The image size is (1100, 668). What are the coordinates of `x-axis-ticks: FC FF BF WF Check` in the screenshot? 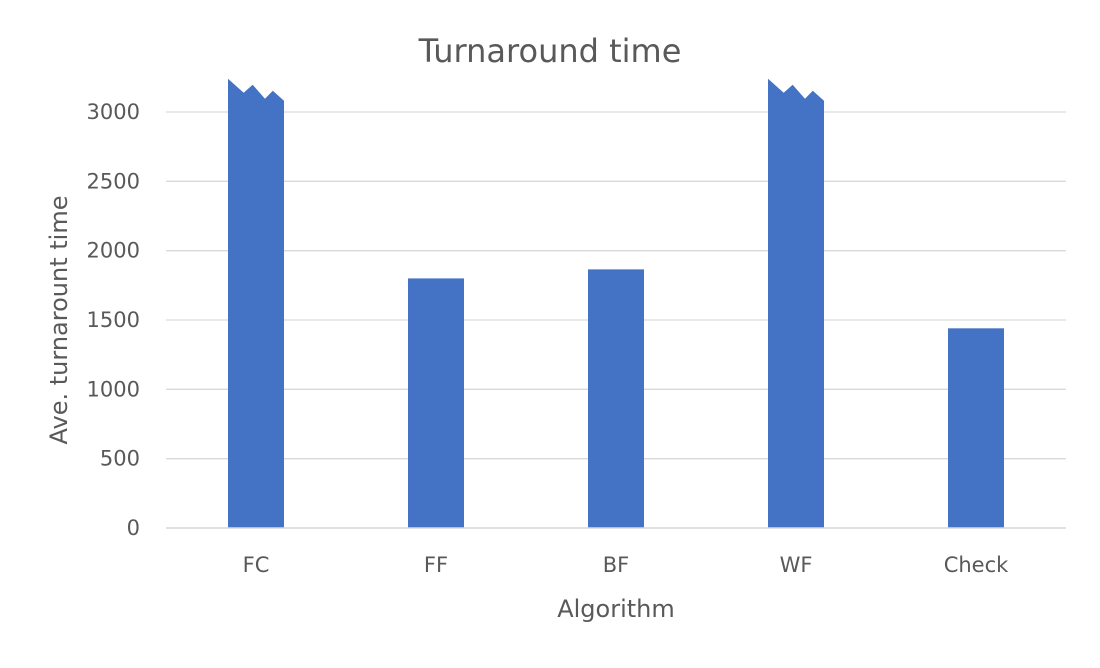 It's located at (626, 565).